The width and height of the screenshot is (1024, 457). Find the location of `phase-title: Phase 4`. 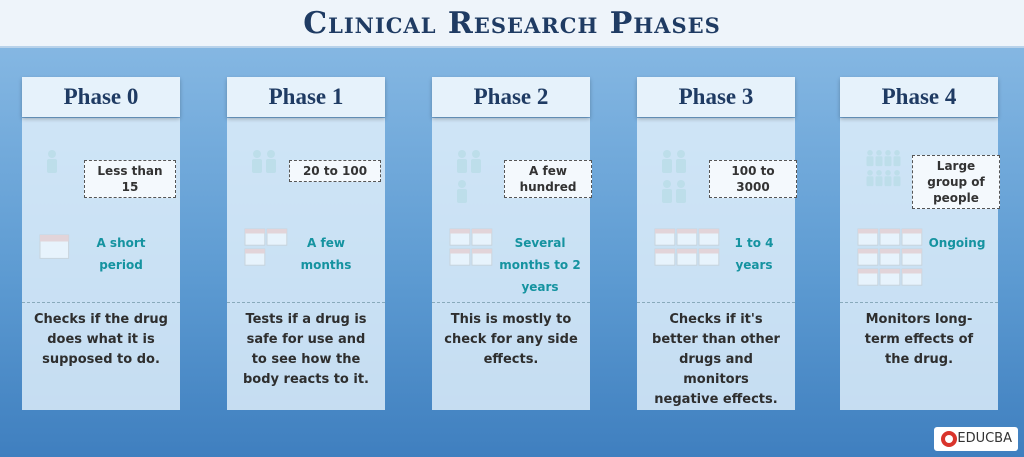

phase-title: Phase 4 is located at coordinates (919, 97).